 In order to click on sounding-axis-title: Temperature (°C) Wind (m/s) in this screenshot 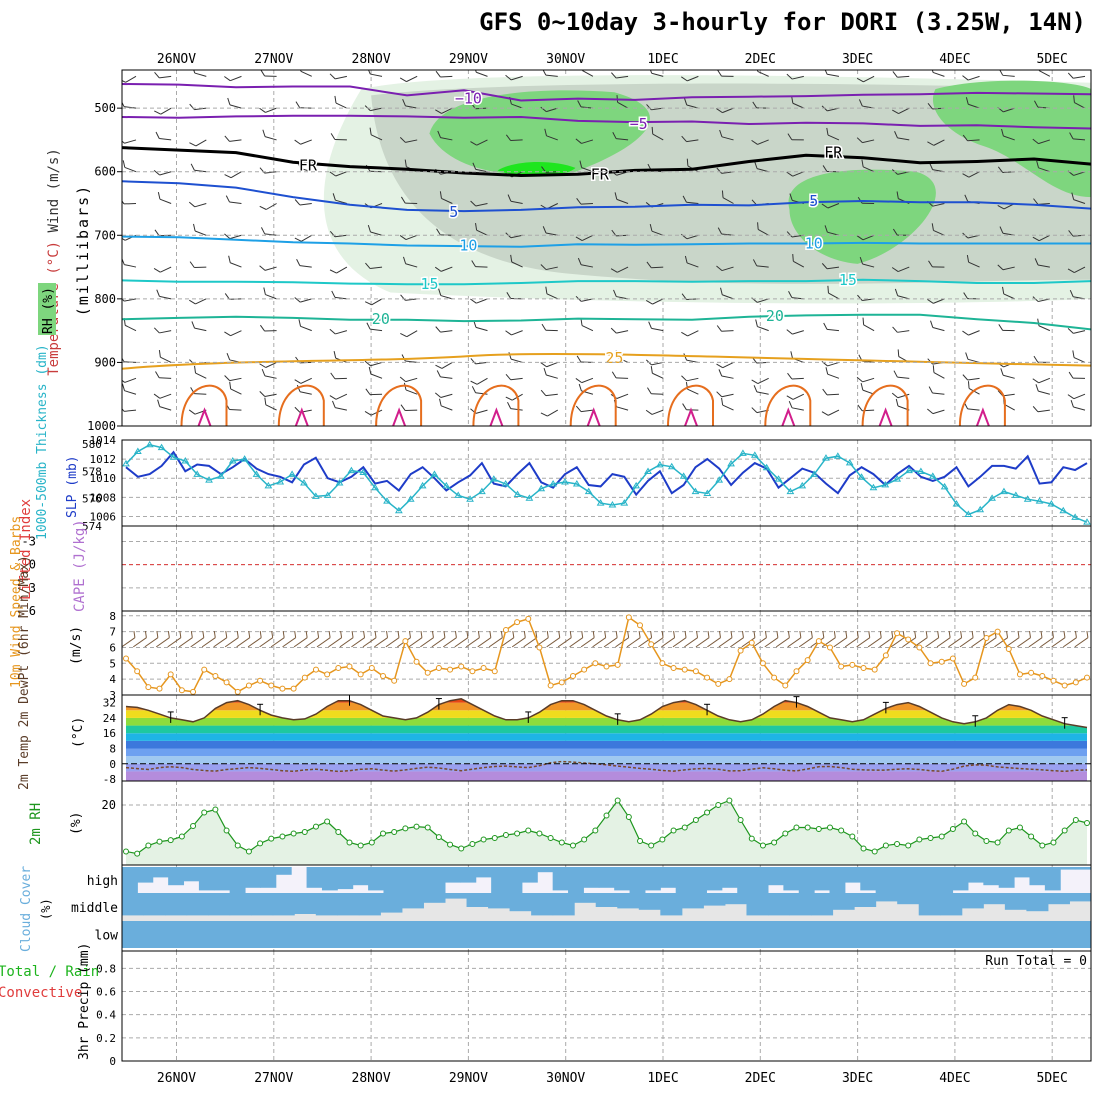, I will do `click(54, 262)`.